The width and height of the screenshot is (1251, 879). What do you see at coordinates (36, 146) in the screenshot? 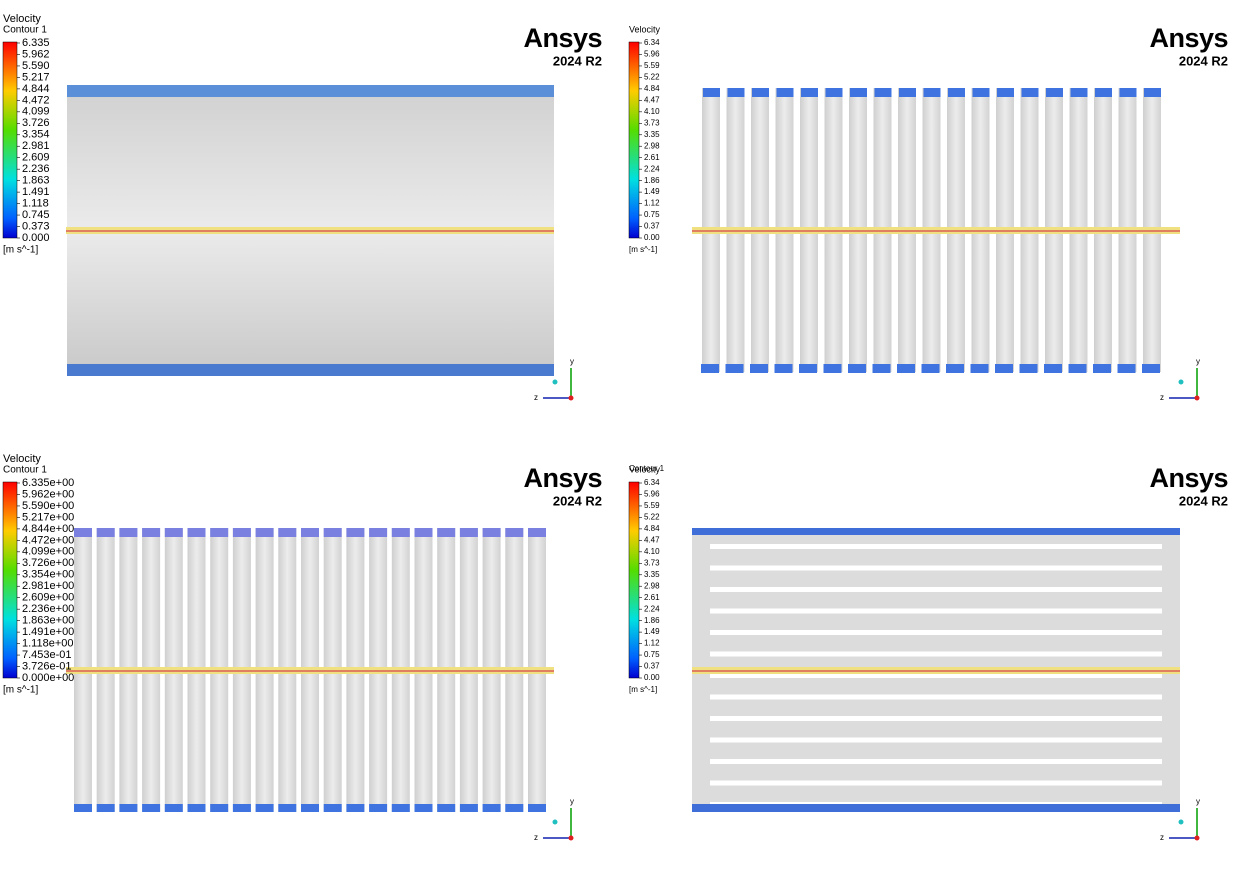
I see `legend-label: 2.981` at bounding box center [36, 146].